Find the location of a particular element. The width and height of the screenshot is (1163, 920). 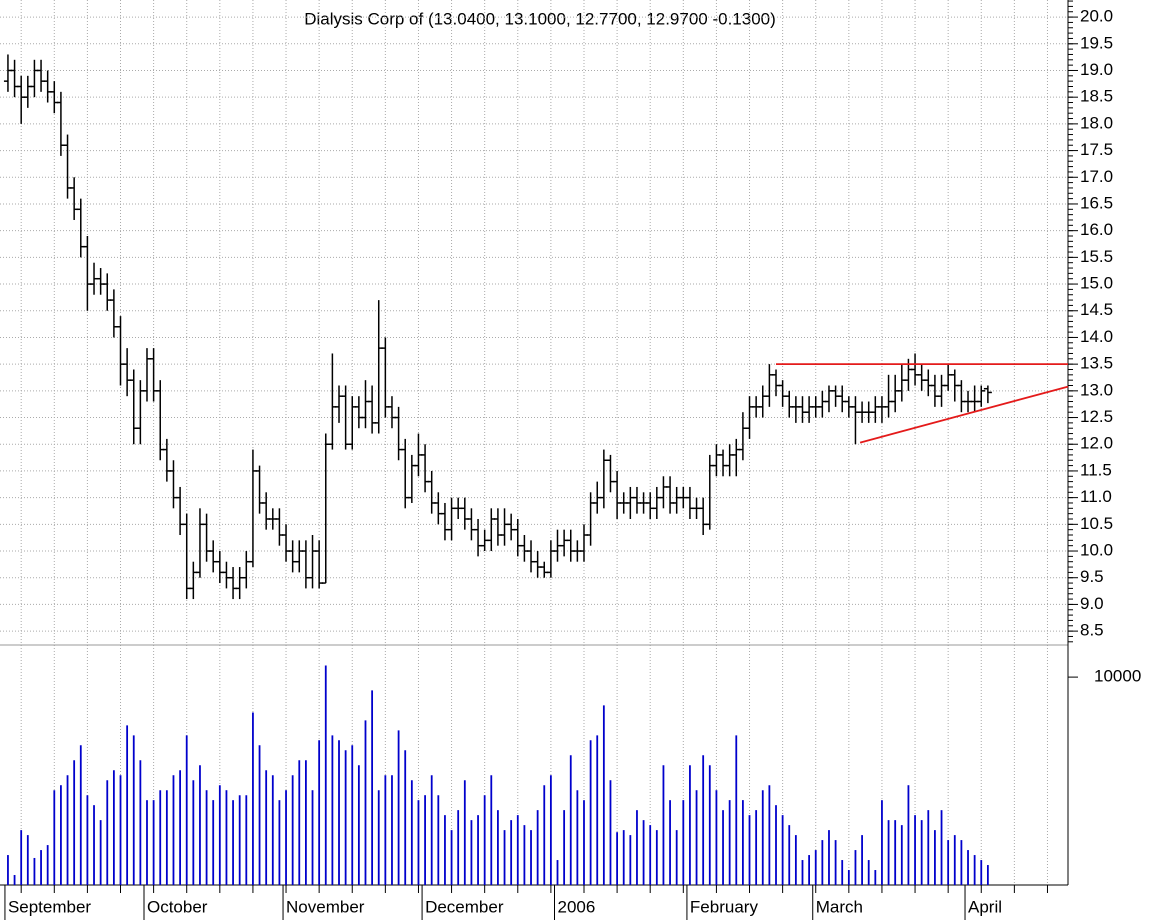

y-tick-label: 20.0 is located at coordinates (1096, 16).